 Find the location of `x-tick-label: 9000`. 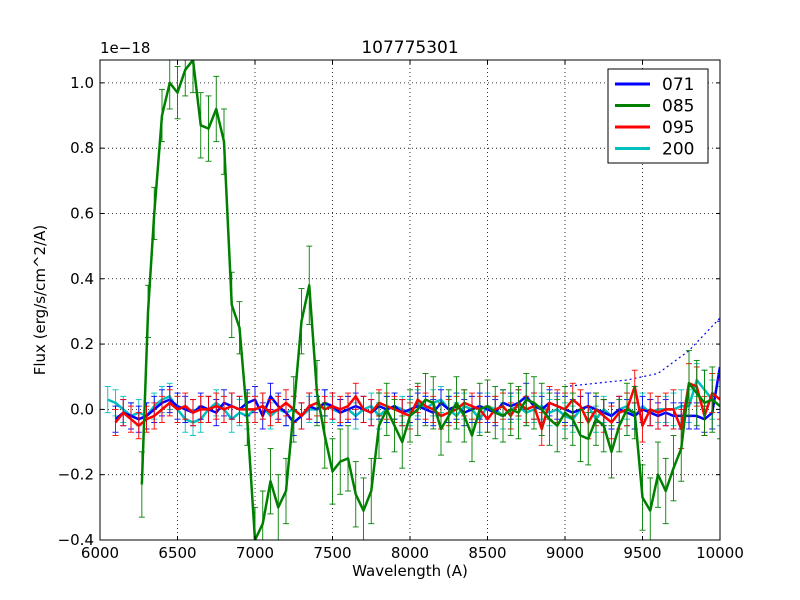

x-tick-label: 9000 is located at coordinates (565, 553).